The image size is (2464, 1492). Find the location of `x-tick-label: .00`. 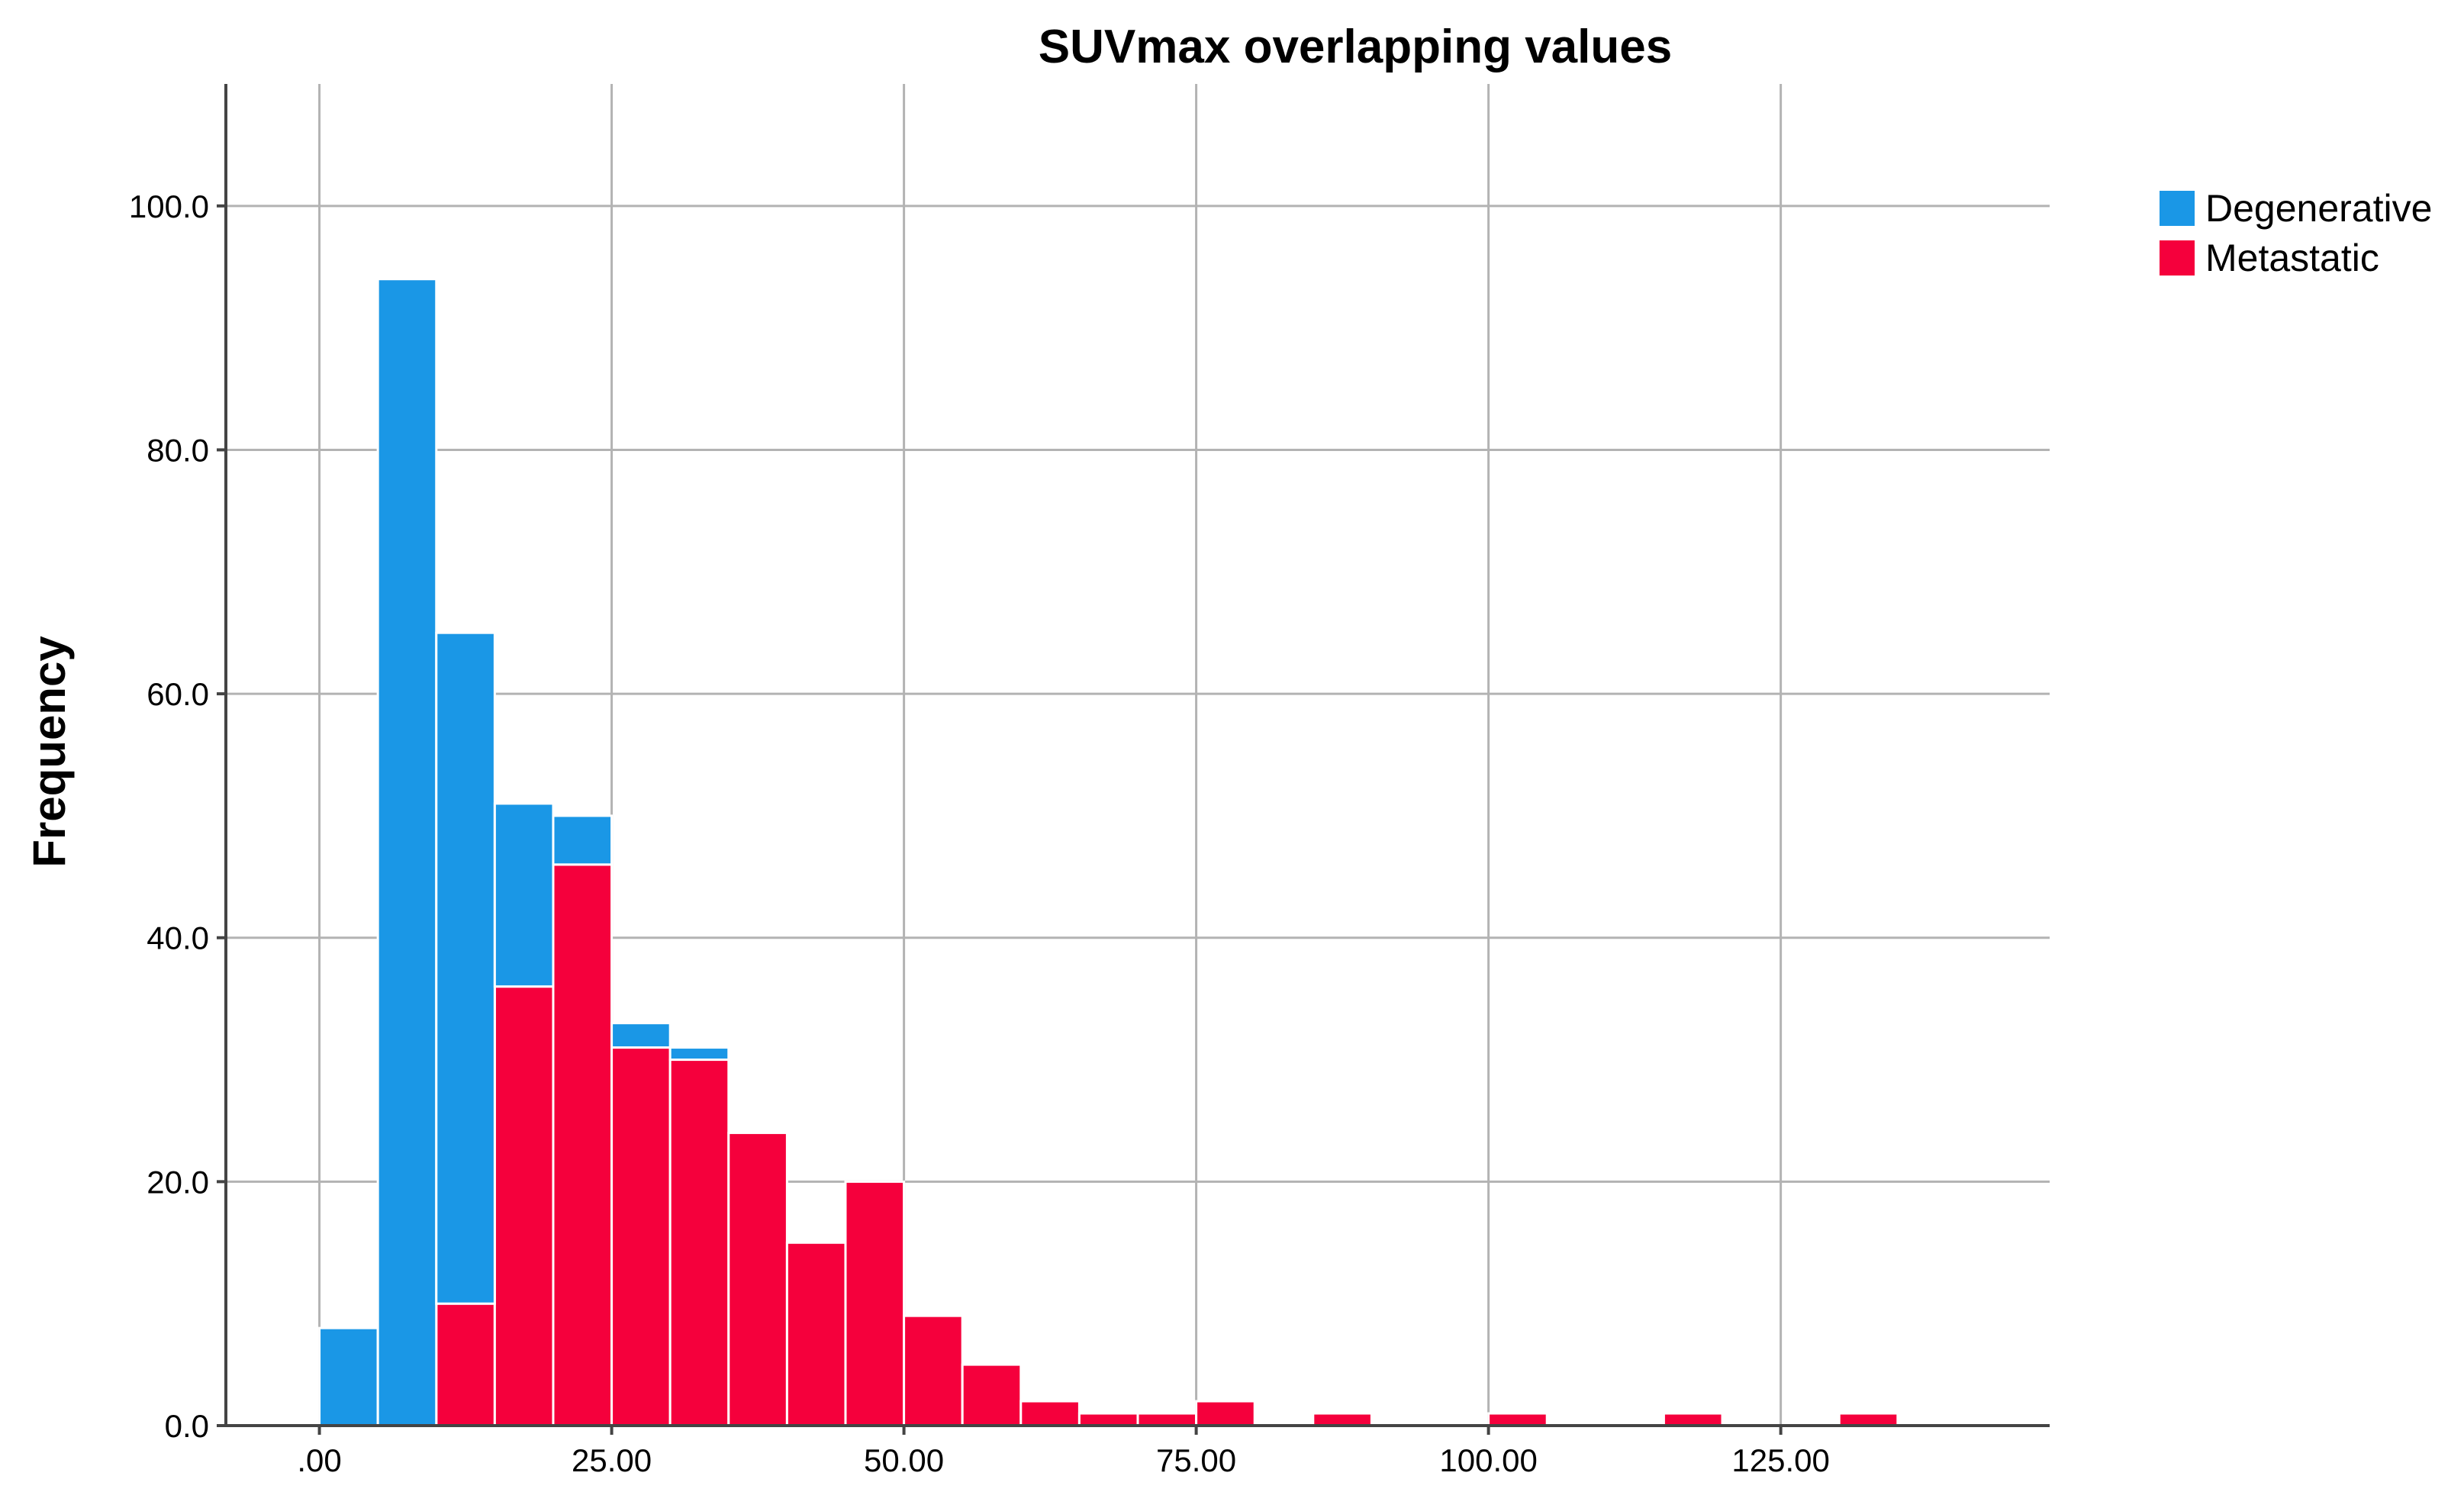

x-tick-label: .00 is located at coordinates (319, 1460).